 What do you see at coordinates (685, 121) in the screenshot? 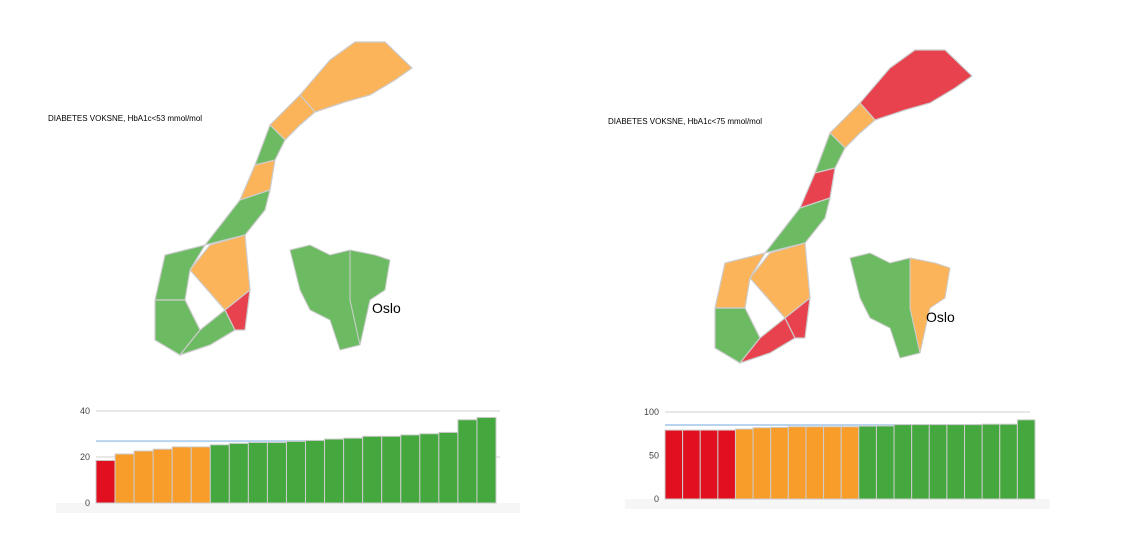
I see `map-title: DIABETES VOKSNE, HbA1c<75 mmol/mol` at bounding box center [685, 121].